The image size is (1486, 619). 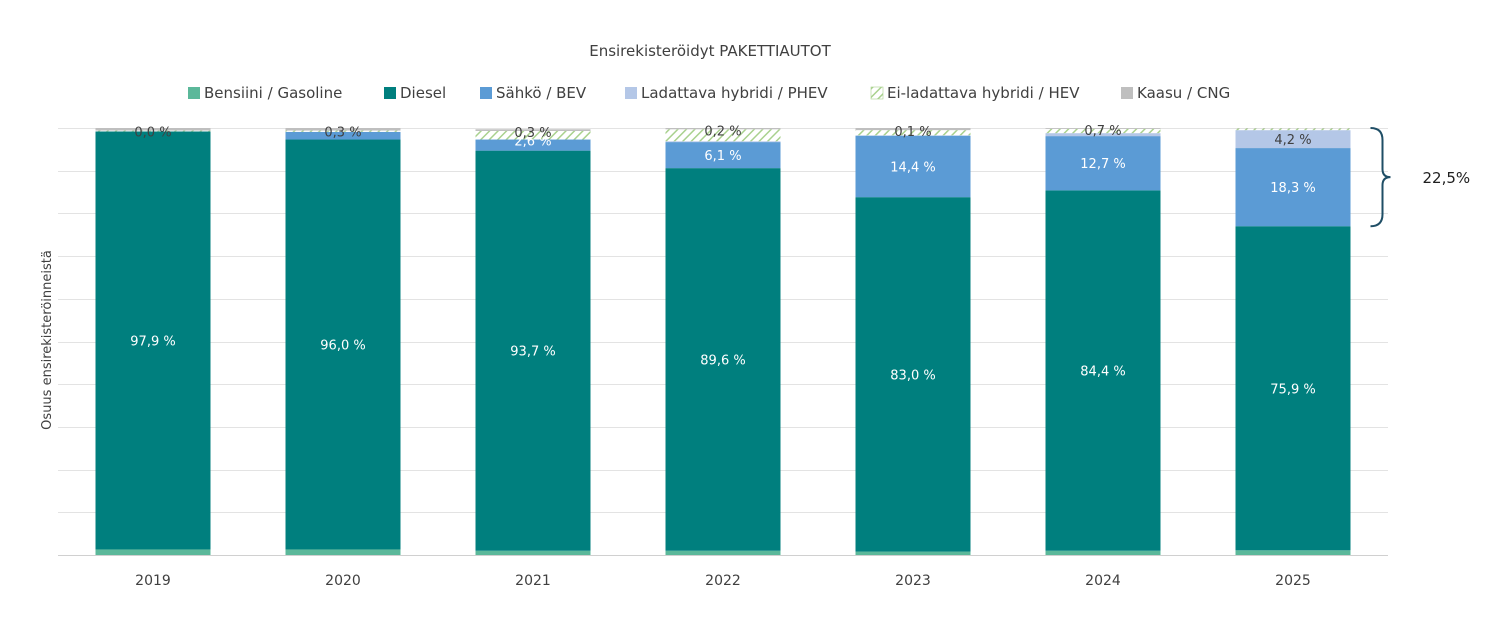 I want to click on data-label-ei-ladattava-hybridi-hev-2024: 0,7 %, so click(x=1102, y=131).